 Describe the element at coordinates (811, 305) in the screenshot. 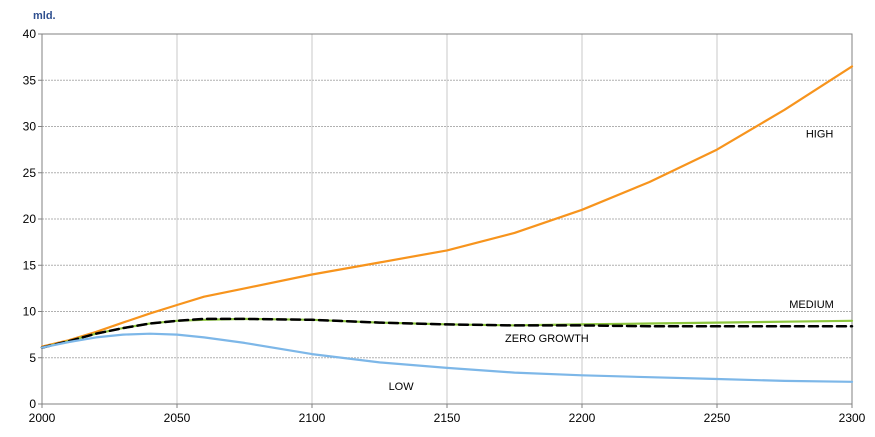

I see `series-label-medium: MEDIUM` at that location.